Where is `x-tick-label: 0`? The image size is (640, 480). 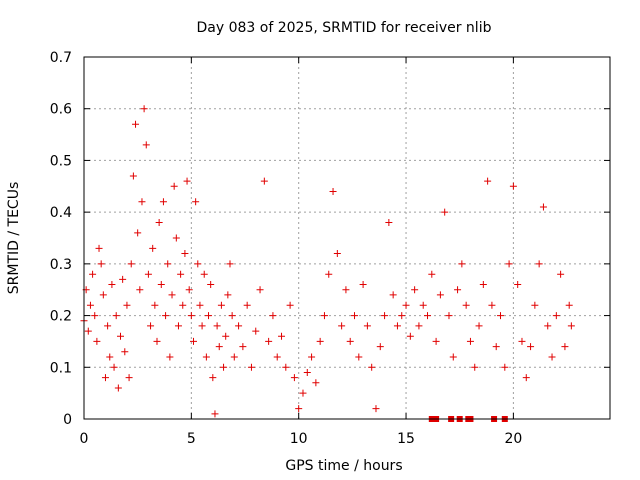 x-tick-label: 0 is located at coordinates (84, 439).